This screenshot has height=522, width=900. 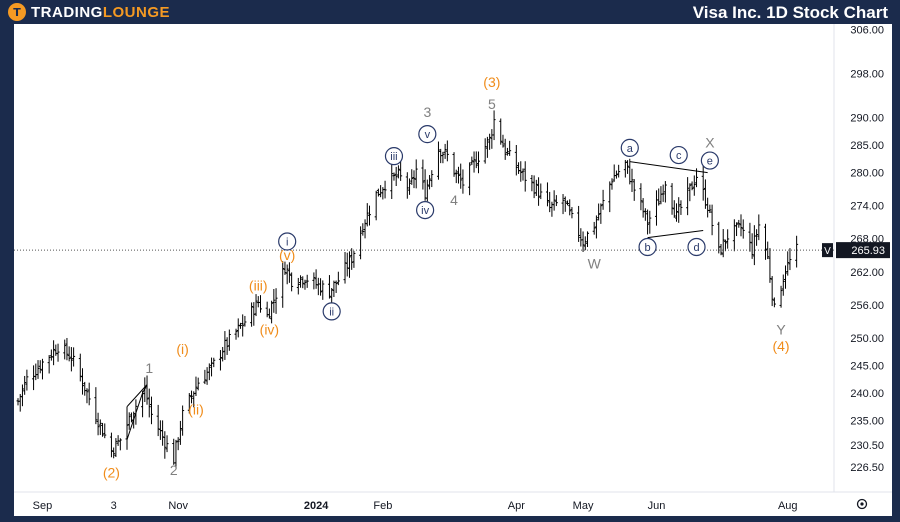 I want to click on logo-mark-icon: T, so click(x=17, y=12).